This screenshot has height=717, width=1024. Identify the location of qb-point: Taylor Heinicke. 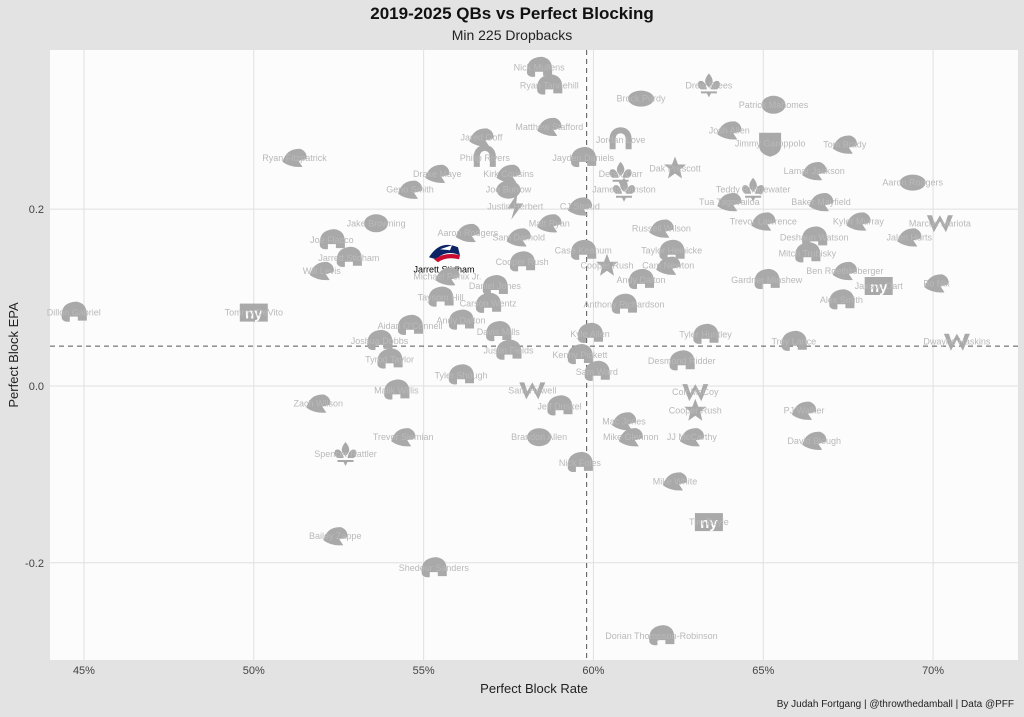
(671, 249).